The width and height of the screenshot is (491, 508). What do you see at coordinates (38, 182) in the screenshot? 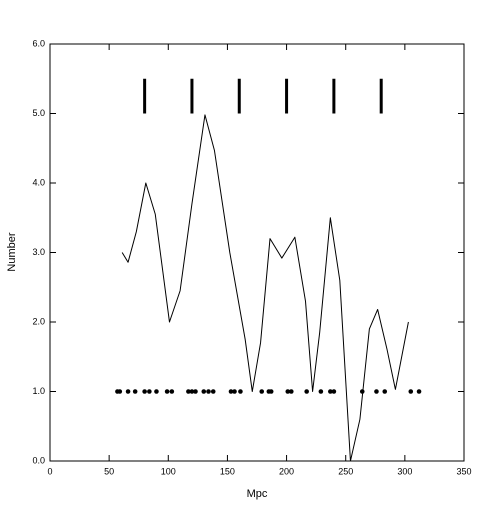
I see `y-tick-label: 4.0` at bounding box center [38, 182].